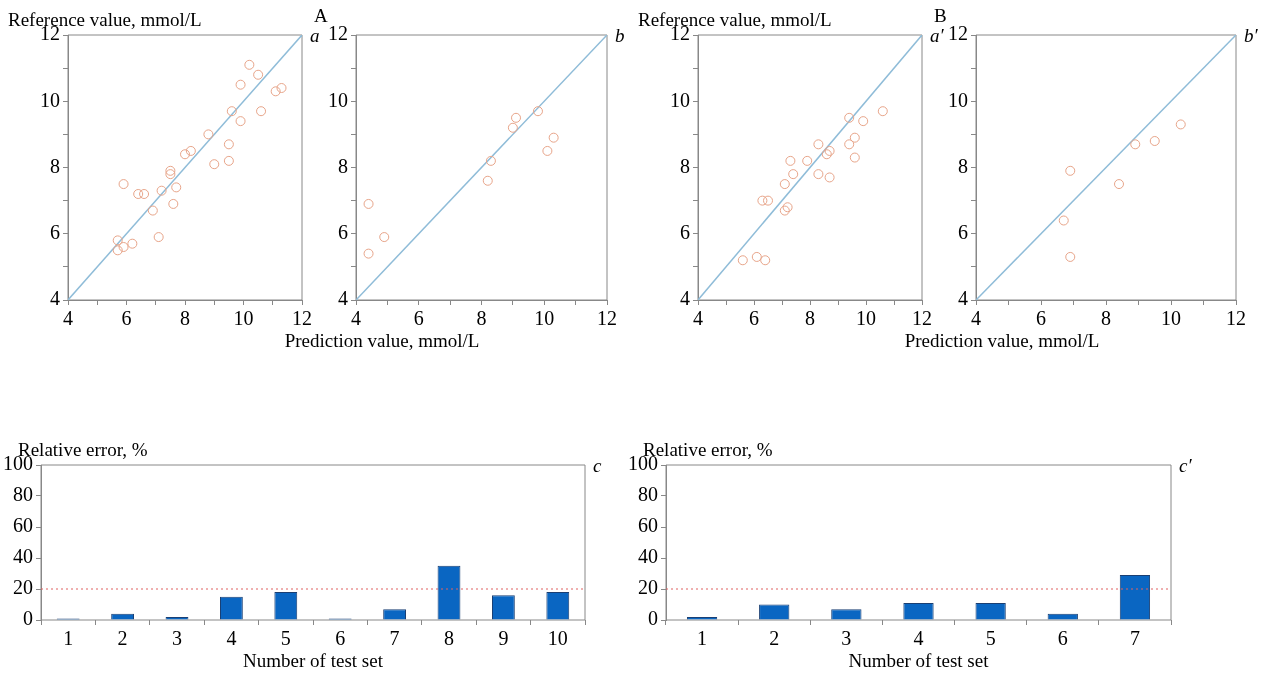 Image resolution: width=1261 pixels, height=684 pixels. I want to click on text: c, so click(597, 466).